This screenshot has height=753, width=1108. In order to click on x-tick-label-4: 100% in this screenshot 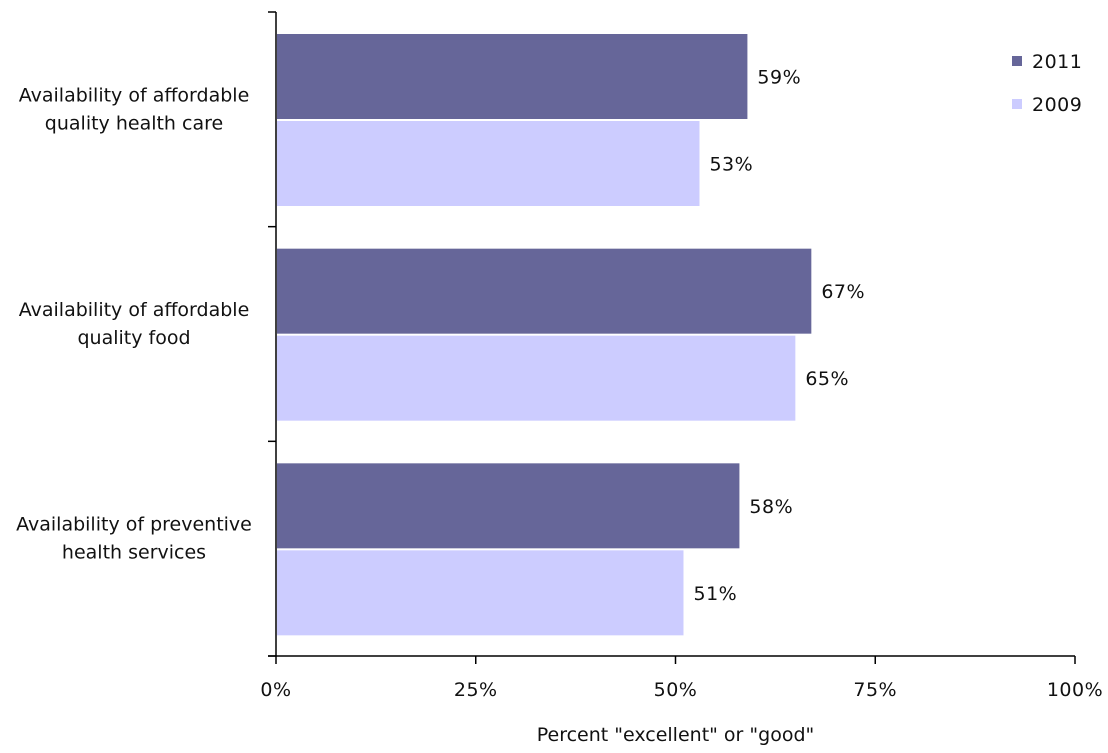, I will do `click(1075, 690)`.